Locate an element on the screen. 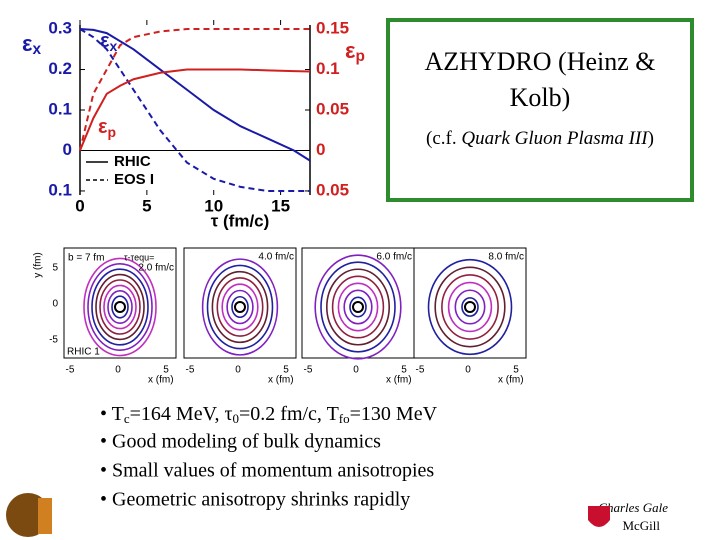  y-tick-label: 0.1 is located at coordinates (60, 108).